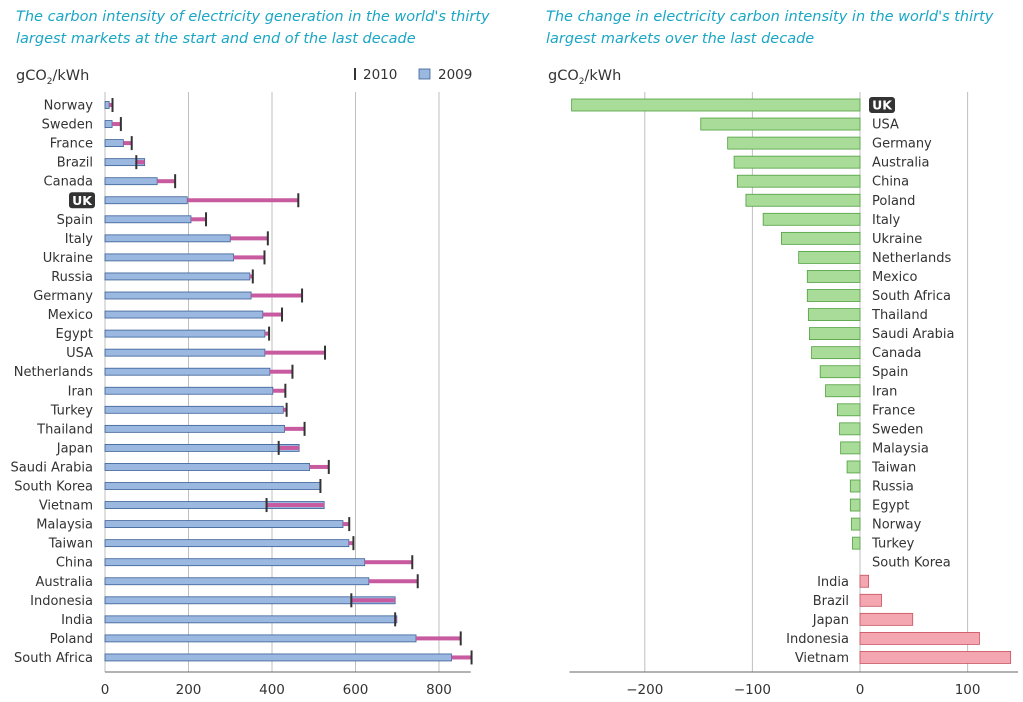  I want to click on left-category-label: Poland, so click(71, 639).